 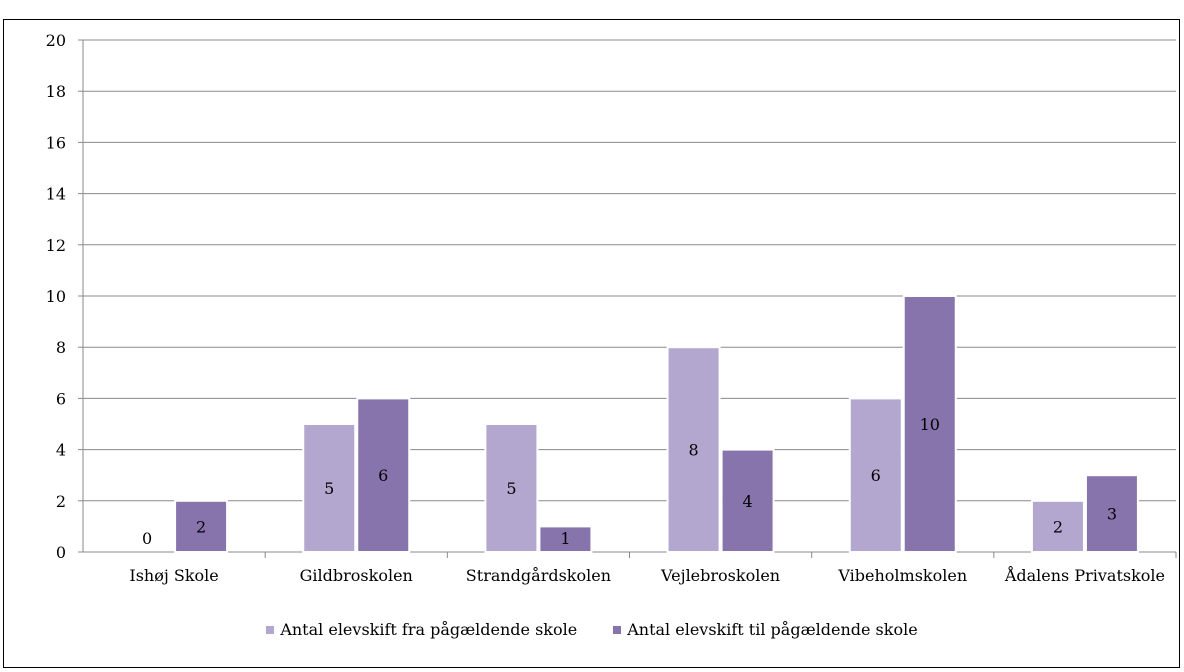 What do you see at coordinates (1084, 575) in the screenshot?
I see `x-tick-label: Ådalens Privatskole` at bounding box center [1084, 575].